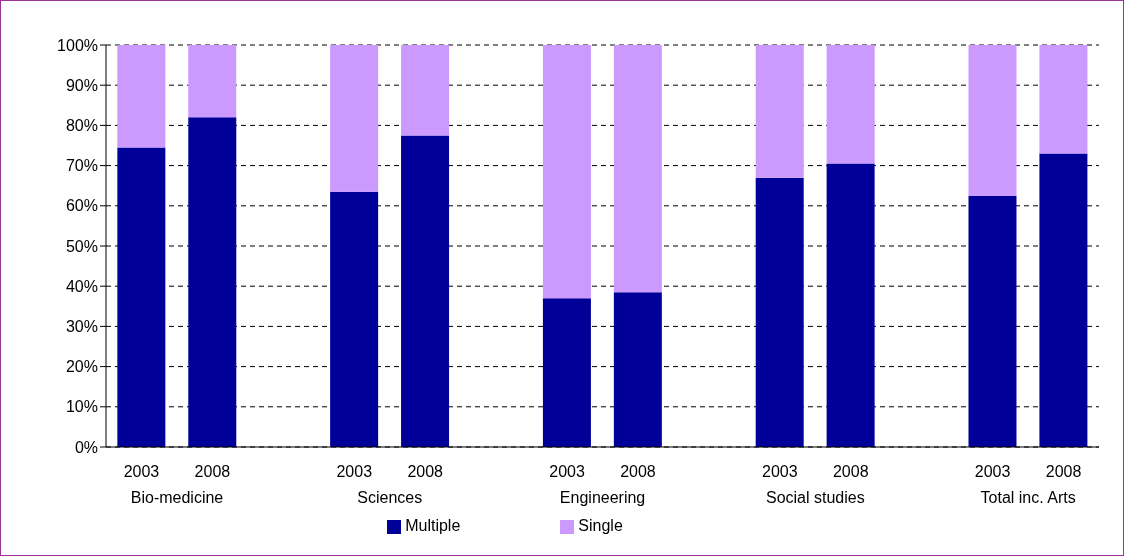  Describe the element at coordinates (177, 497) in the screenshot. I see `text: Bio-medicine` at that location.